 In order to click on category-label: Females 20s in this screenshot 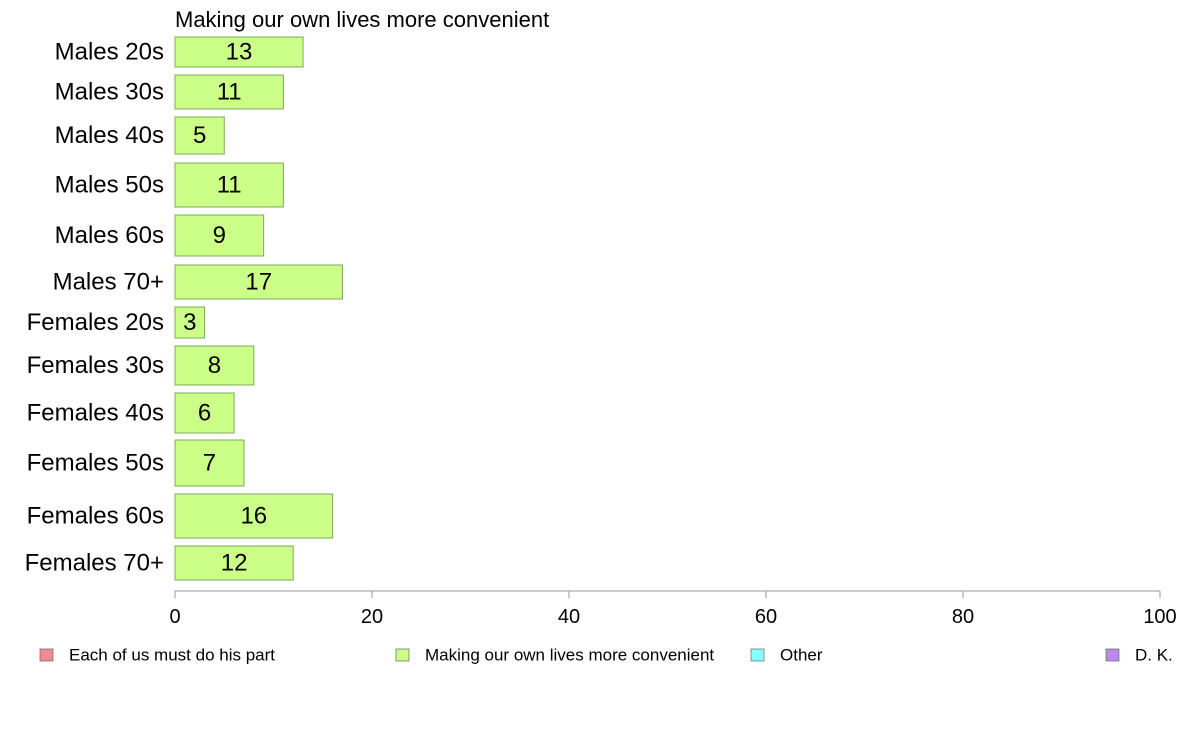, I will do `click(95, 322)`.